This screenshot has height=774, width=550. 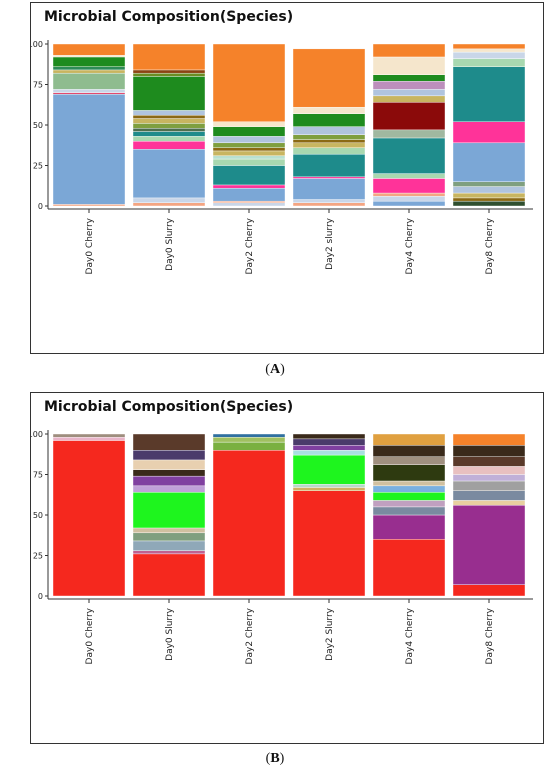 I want to click on y-tick-label: 75, so click(x=38, y=475).